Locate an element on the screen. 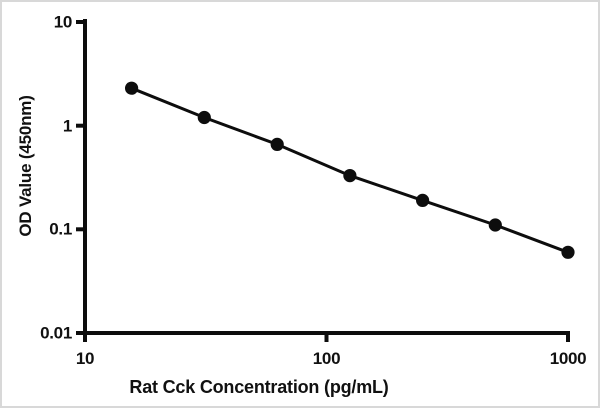 The height and width of the screenshot is (408, 600). y-tick-label-0-1: 0.1 is located at coordinates (60, 229).